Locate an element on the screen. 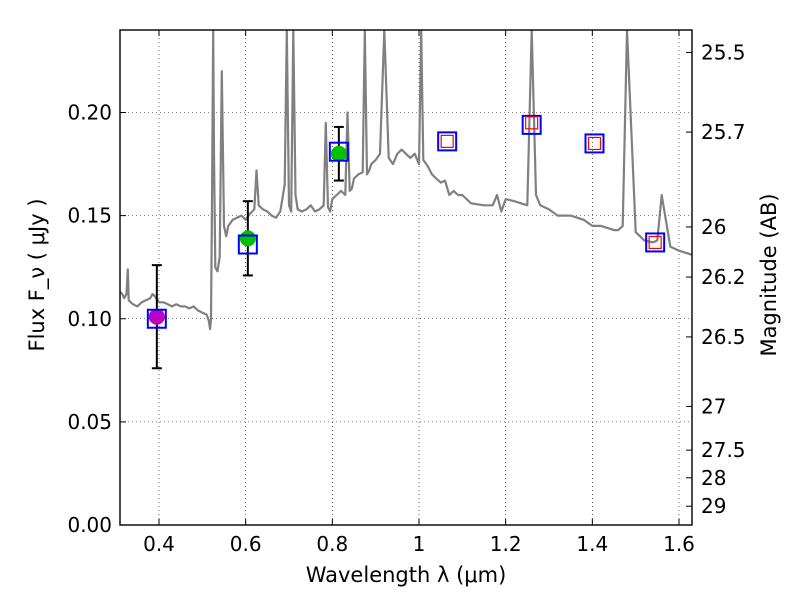  x-tick-label: 1.2 is located at coordinates (506, 544).